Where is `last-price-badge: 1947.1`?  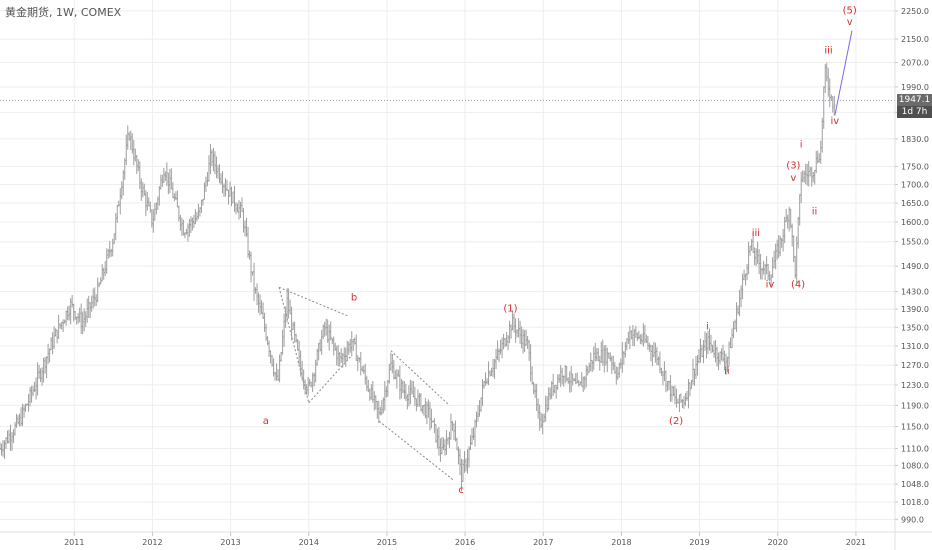 last-price-badge: 1947.1 is located at coordinates (914, 100).